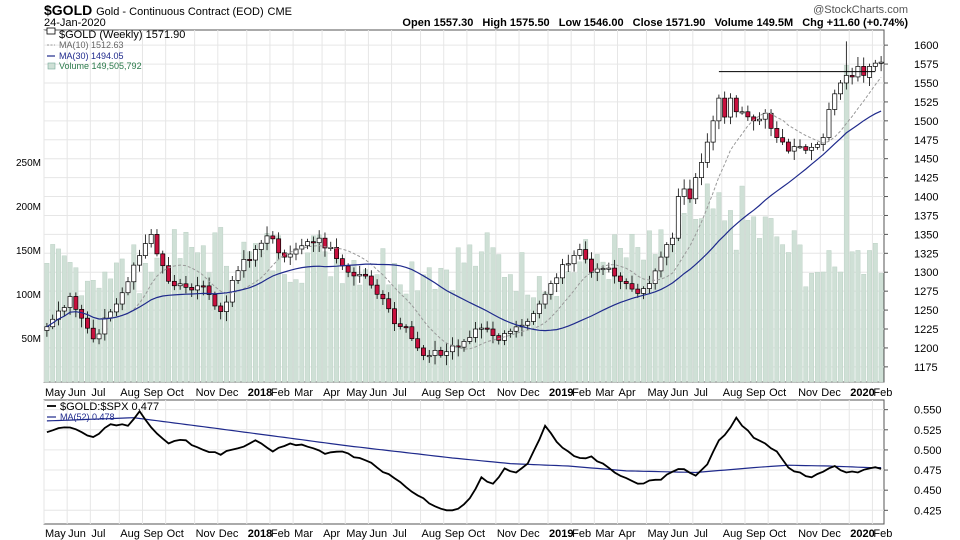 This screenshot has width=960, height=540. What do you see at coordinates (122, 35) in the screenshot?
I see `price-legend-label: $GOLD (Weekly) 1571.90` at bounding box center [122, 35].